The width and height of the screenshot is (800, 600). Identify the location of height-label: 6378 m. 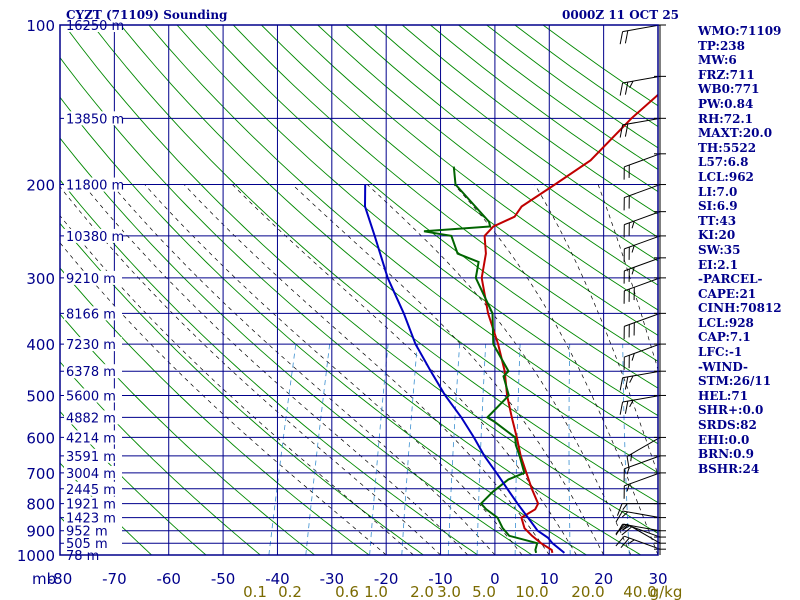
(91, 372).